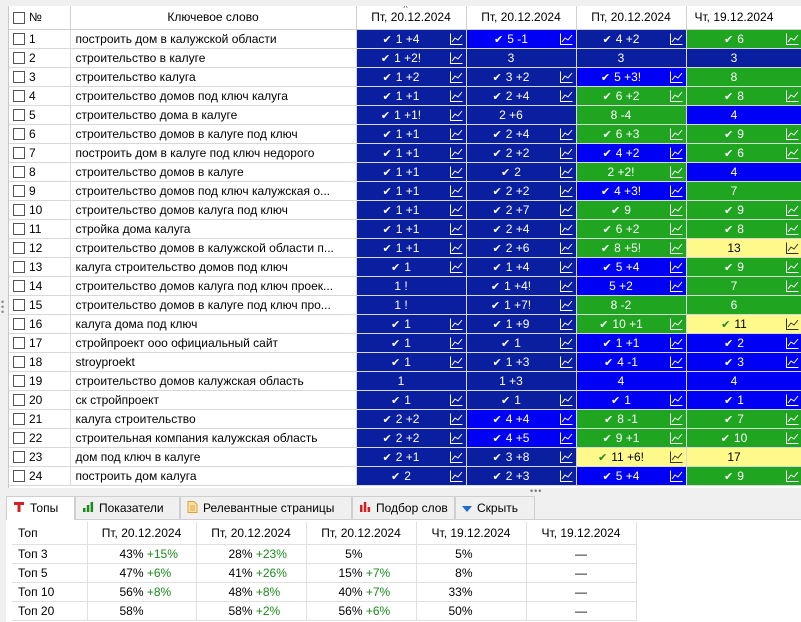 The width and height of the screenshot is (801, 622). Describe the element at coordinates (213, 77) in the screenshot. I see `keyword-cell: строительство калуга` at that location.